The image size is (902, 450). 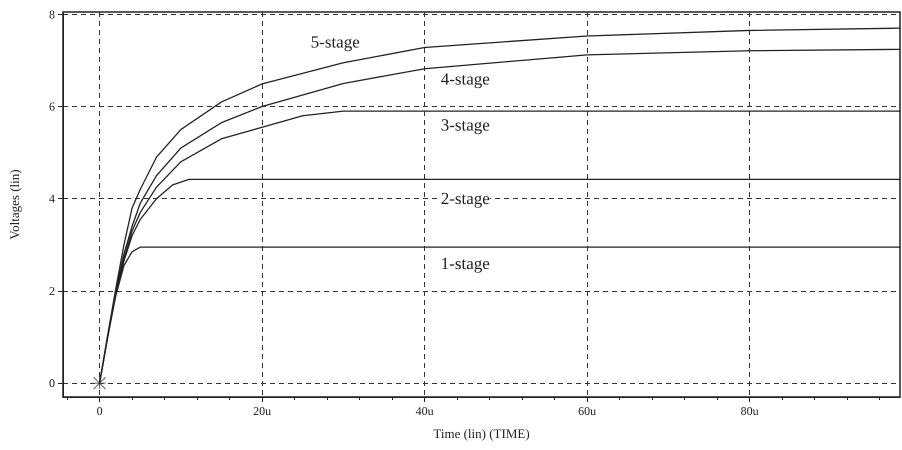 What do you see at coordinates (52, 14) in the screenshot?
I see `y-tick-label: 8` at bounding box center [52, 14].